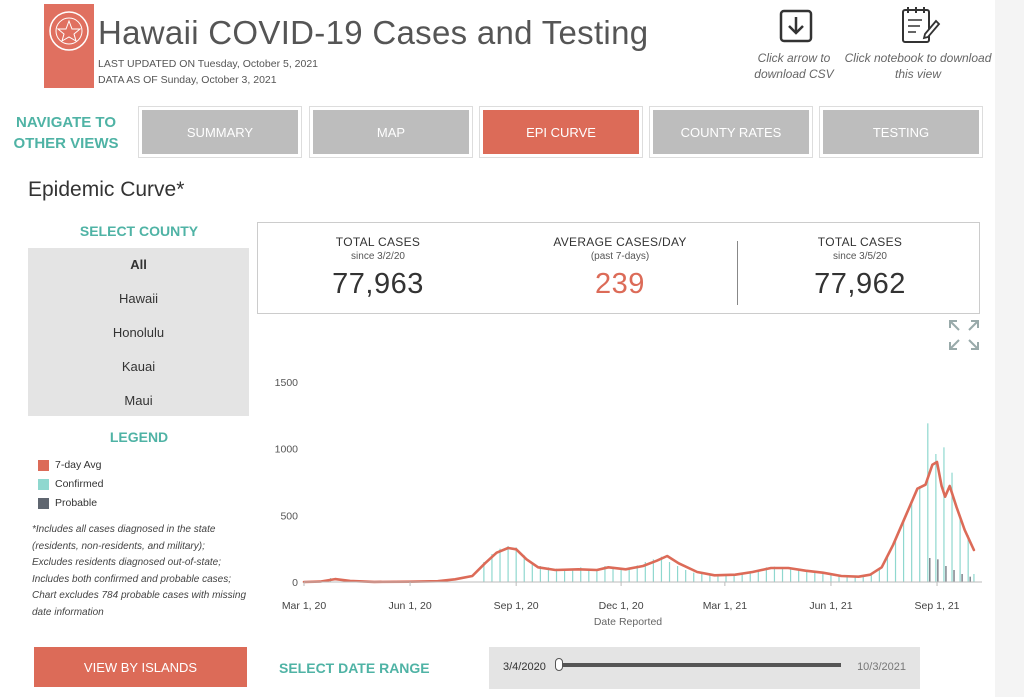  I want to click on nav-epi-curve-label: EPI CURVE, so click(561, 132).